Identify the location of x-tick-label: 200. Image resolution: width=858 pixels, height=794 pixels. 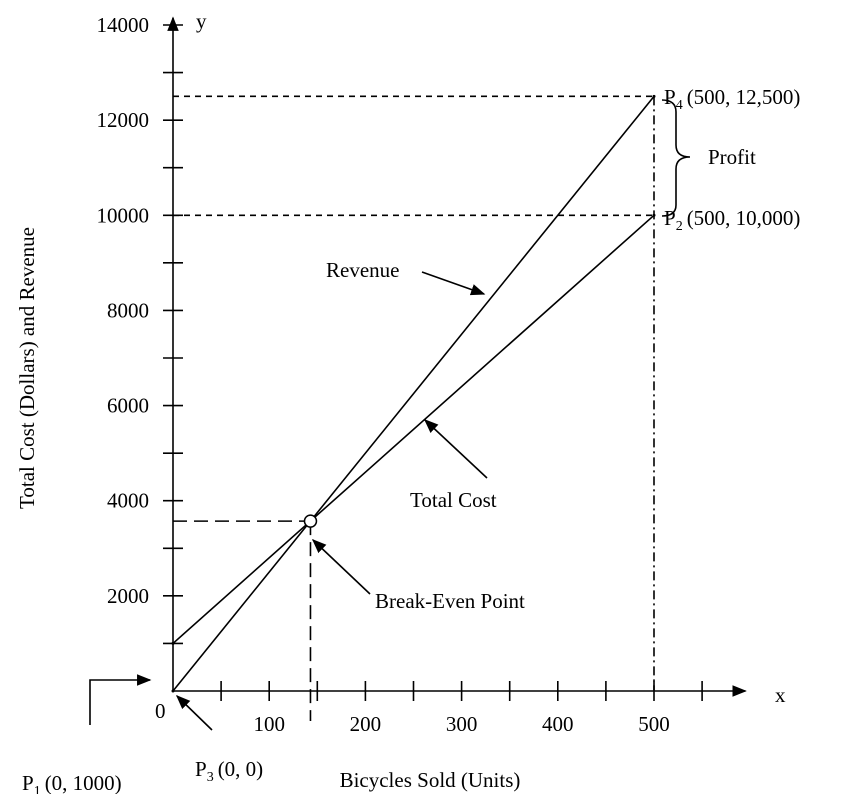
(366, 724).